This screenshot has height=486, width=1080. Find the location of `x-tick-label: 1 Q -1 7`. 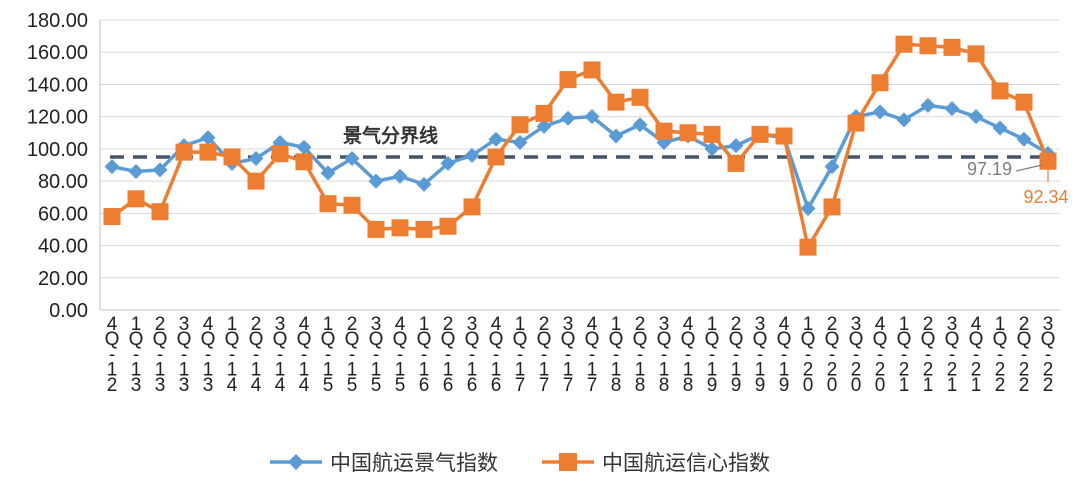

x-tick-label: 1 Q -1 7 is located at coordinates (520, 355).